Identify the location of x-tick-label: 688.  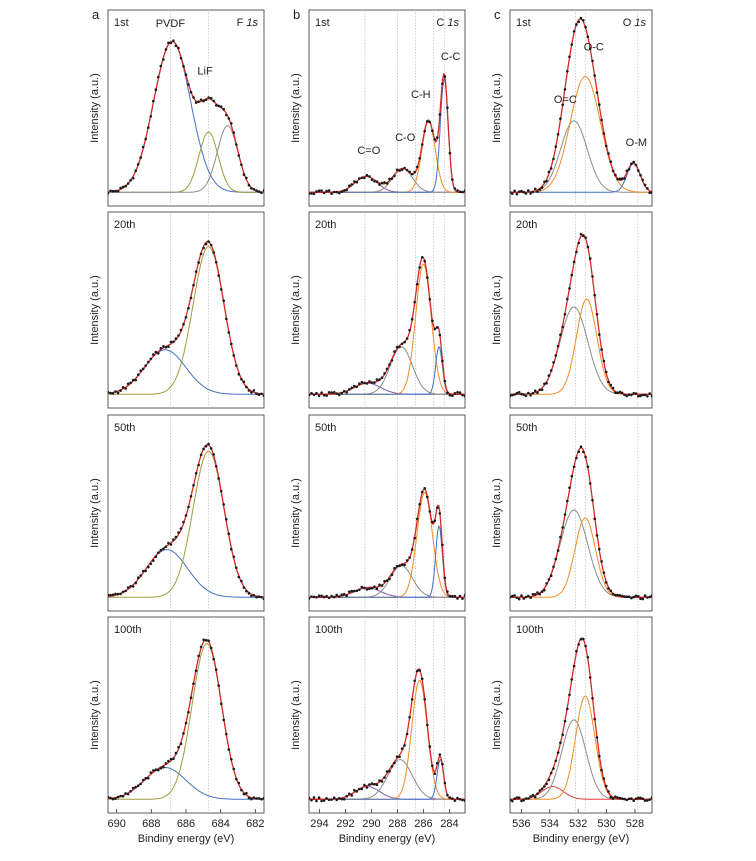
(151, 824).